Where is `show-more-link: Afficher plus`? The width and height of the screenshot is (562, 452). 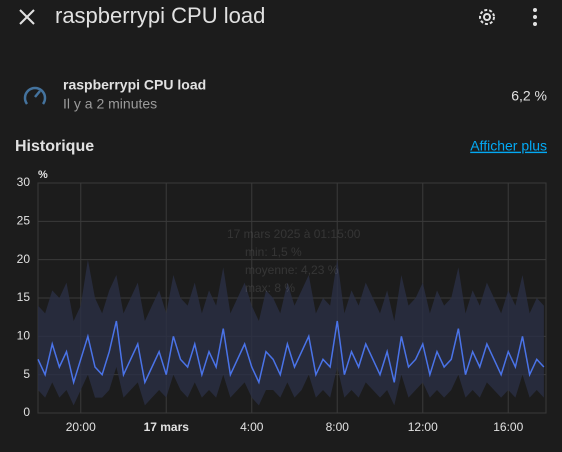
show-more-link: Afficher plus is located at coordinates (508, 146).